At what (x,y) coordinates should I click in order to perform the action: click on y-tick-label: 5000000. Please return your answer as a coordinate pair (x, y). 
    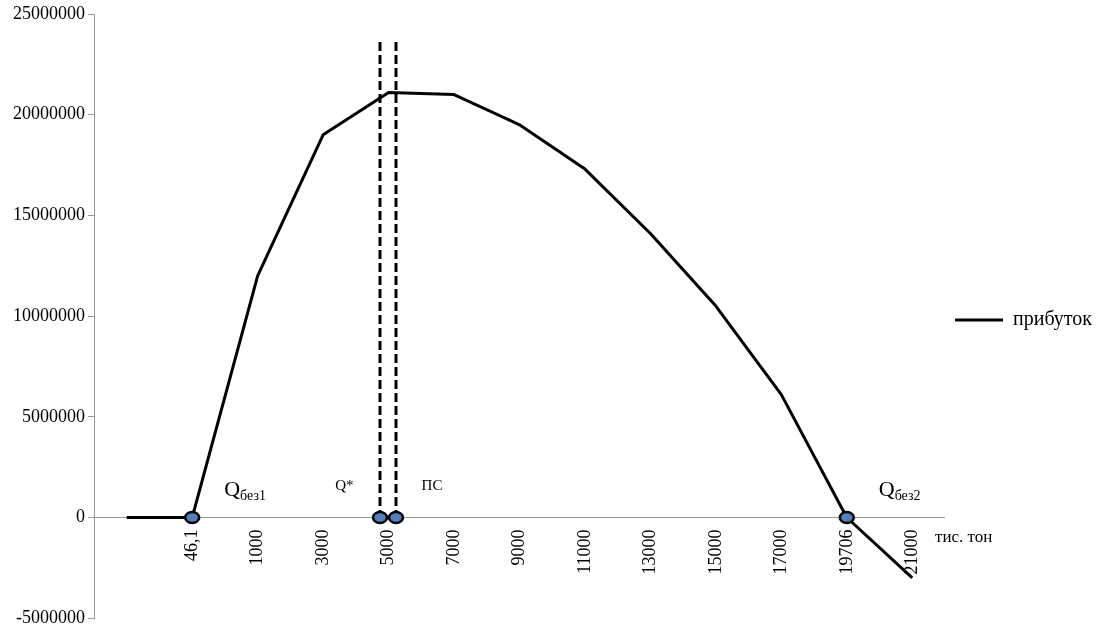
    Looking at the image, I should click on (53, 415).